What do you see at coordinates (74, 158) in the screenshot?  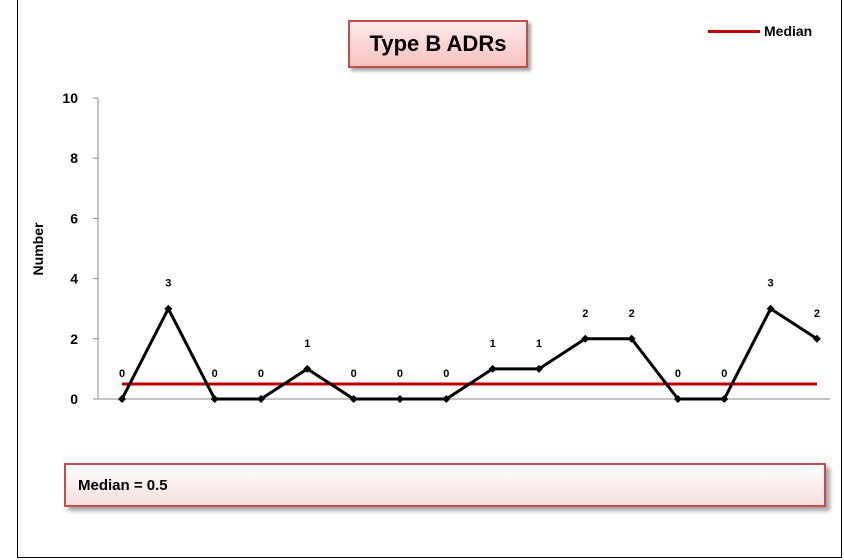 I see `y-tick-label: 8` at bounding box center [74, 158].